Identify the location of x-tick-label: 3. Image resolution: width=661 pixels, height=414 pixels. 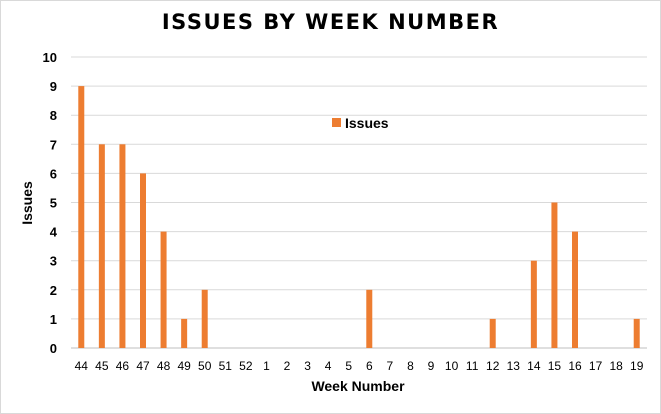
(307, 366).